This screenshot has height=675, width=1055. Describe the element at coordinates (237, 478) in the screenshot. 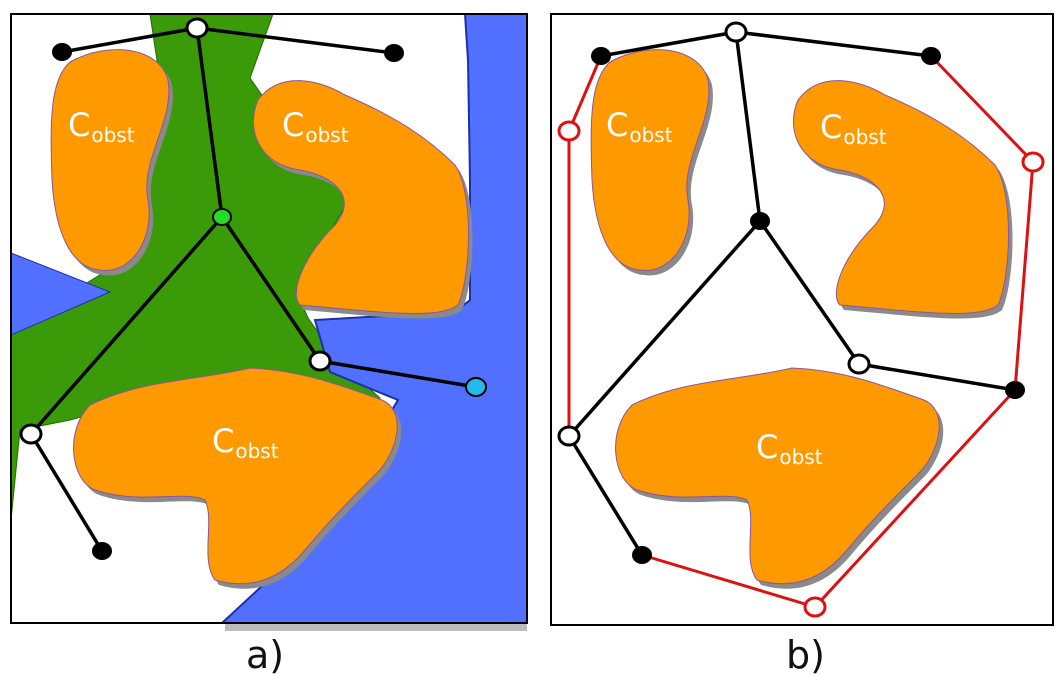

I see `obstacle-a3: Cobst` at that location.